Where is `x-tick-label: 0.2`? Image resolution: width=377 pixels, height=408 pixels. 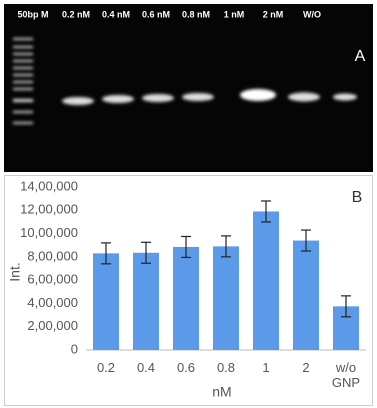
x-tick-label: 0.2 is located at coordinates (106, 367).